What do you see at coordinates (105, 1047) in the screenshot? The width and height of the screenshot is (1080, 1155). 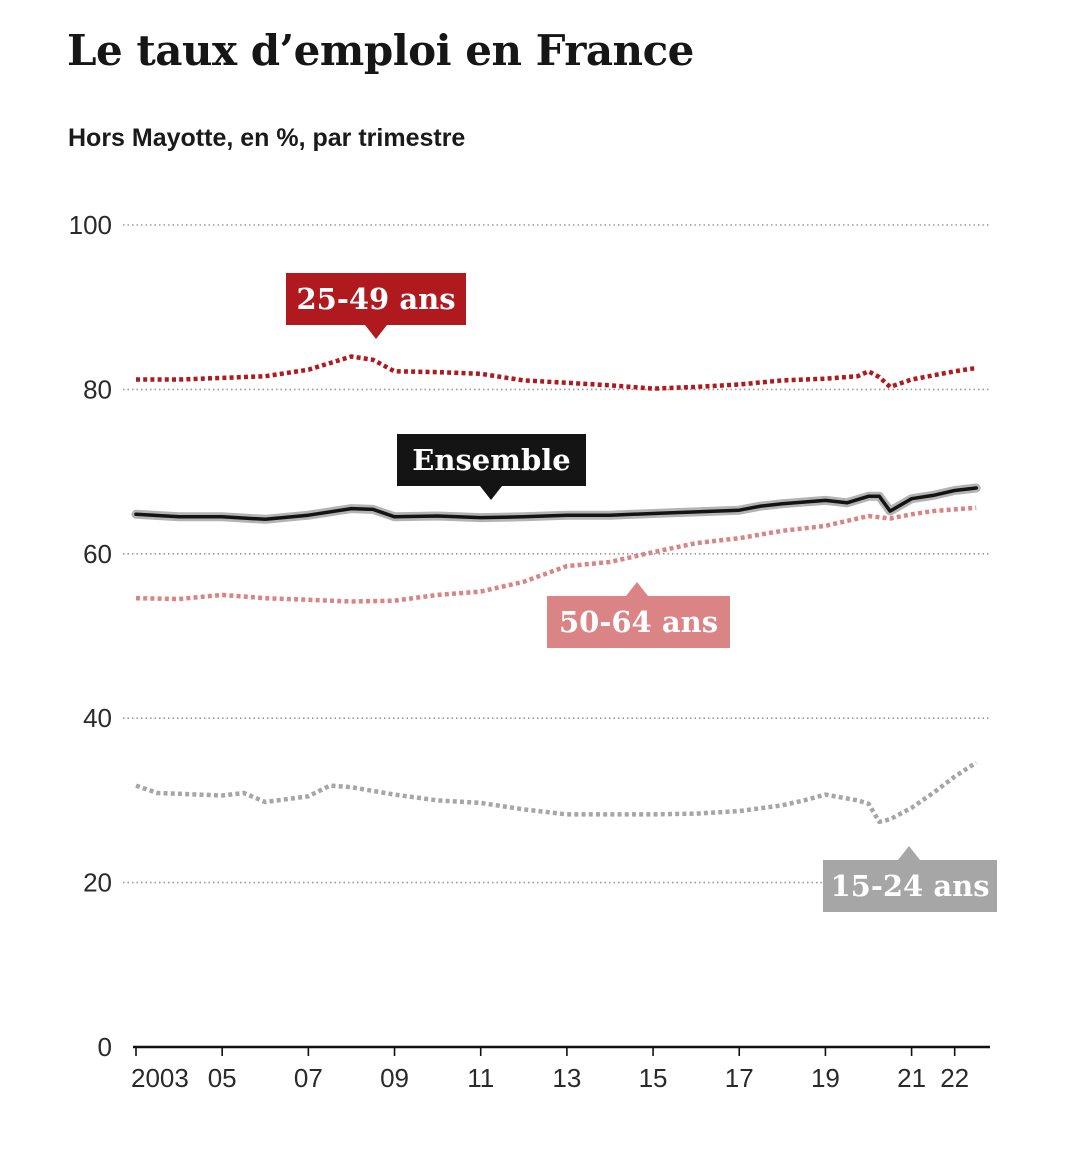 I see `y-tick-label-0: 0` at bounding box center [105, 1047].